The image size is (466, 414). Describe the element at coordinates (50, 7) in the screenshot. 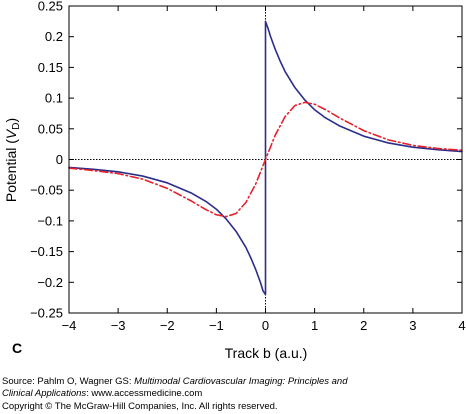

I see `y-tick-label: 0.25` at that location.